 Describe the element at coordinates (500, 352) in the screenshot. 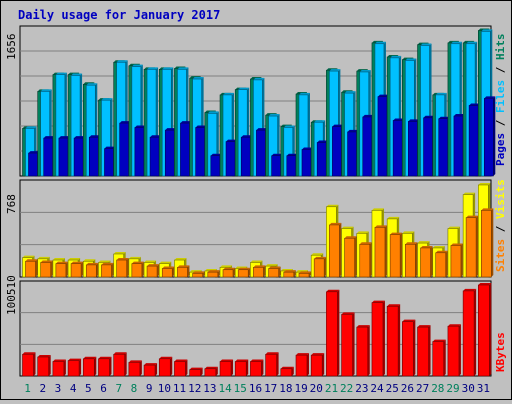

I see `legend-item-kbytes: KBytes` at that location.